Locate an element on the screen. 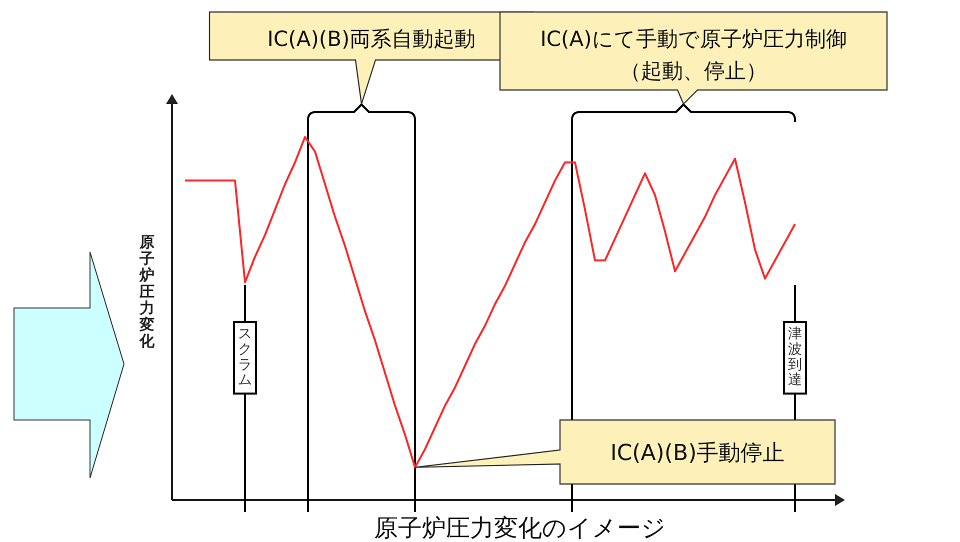 This screenshot has height=542, width=960. text: IC(A)(B)両系自動起動 is located at coordinates (371, 39).